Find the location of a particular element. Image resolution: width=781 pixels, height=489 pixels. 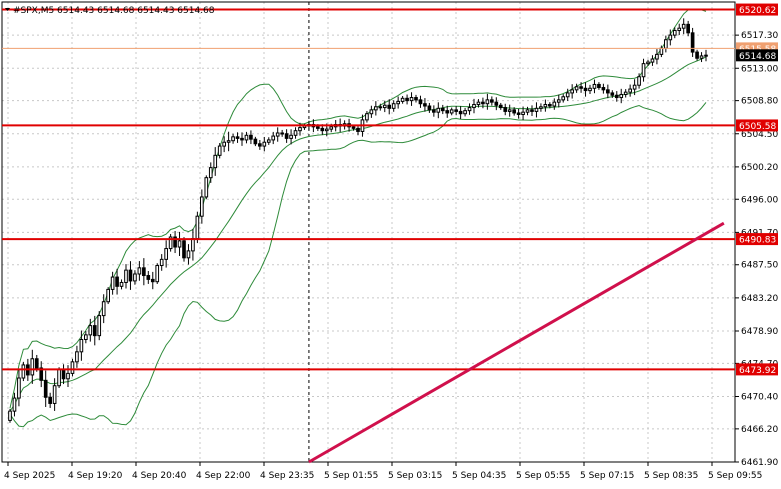

price-tick-label: 6483.20 is located at coordinates (759, 299).